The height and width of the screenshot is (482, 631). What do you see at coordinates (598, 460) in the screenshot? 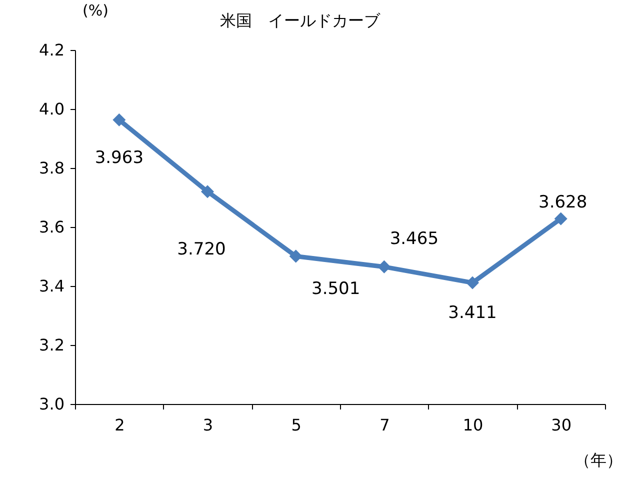
I see `x-axis-title: （年）` at bounding box center [598, 460].